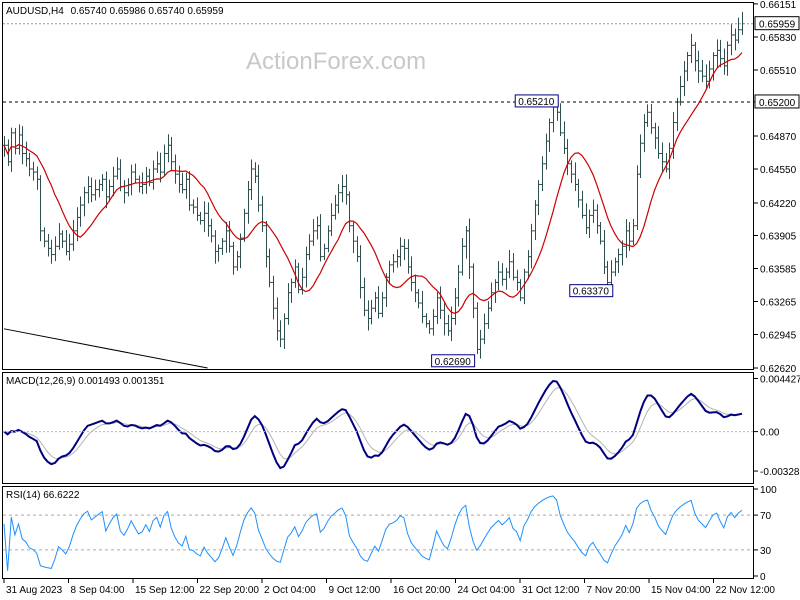 This screenshot has height=600, width=800. What do you see at coordinates (766, 551) in the screenshot?
I see `rsi-tick-label: 30` at bounding box center [766, 551].